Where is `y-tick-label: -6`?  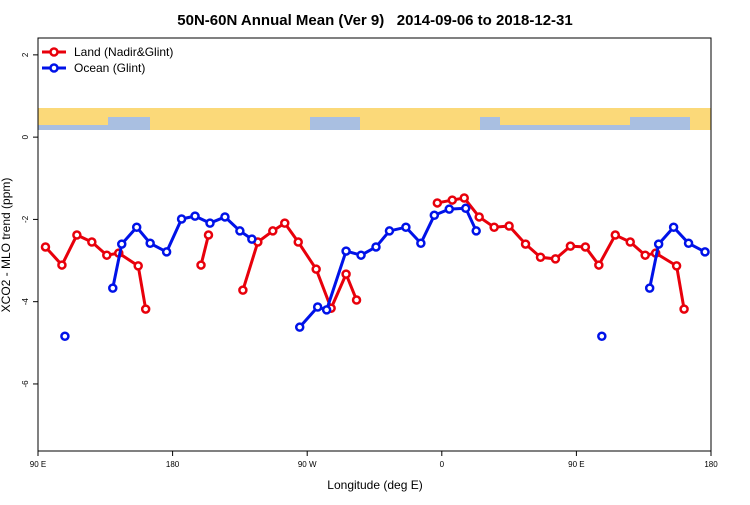
y-tick-label: -6 is located at coordinates (25, 384).